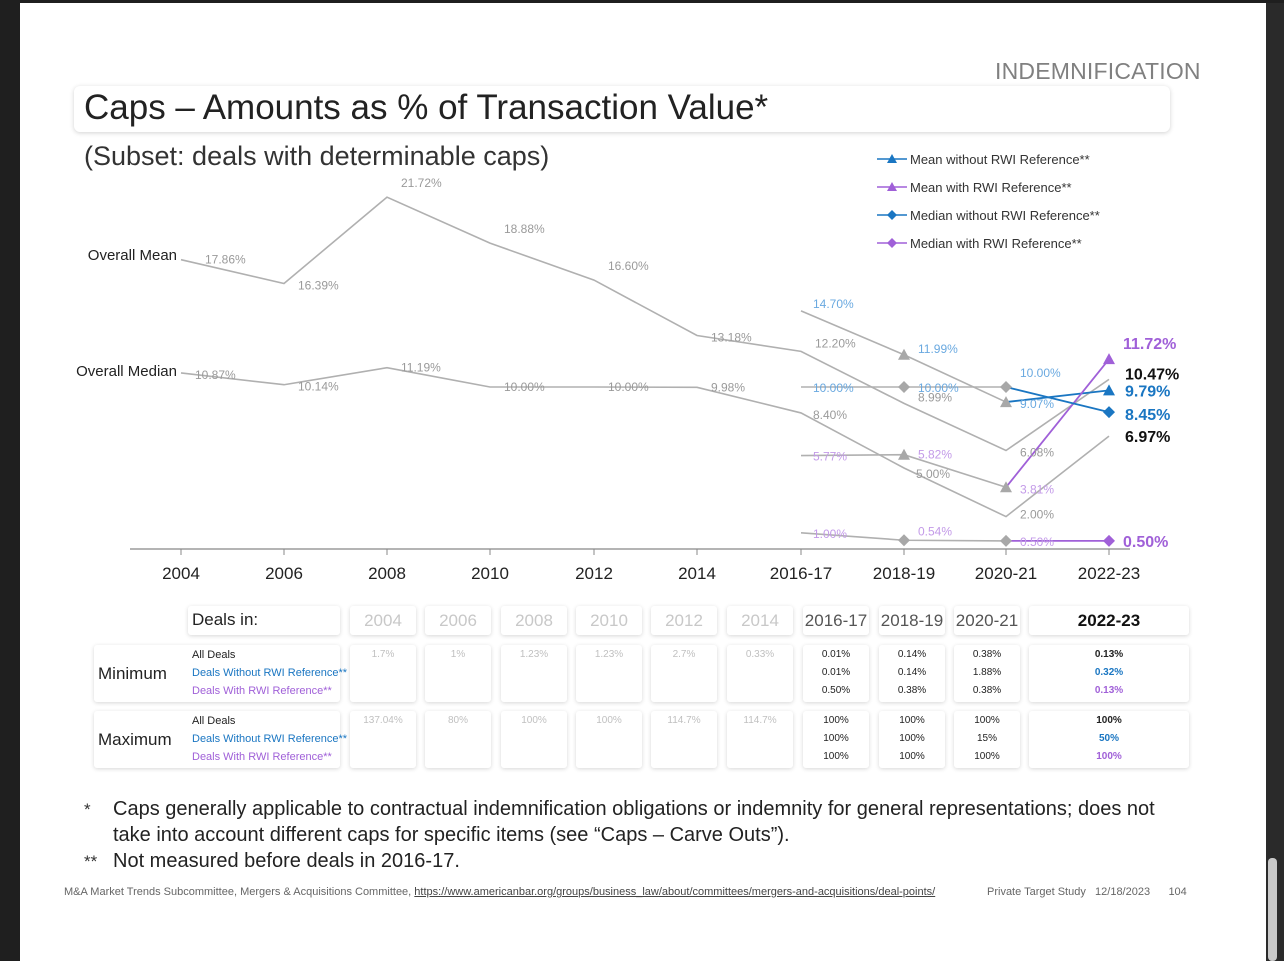 The width and height of the screenshot is (1284, 961). Describe the element at coordinates (836, 620) in the screenshot. I see `table-header-label: 2016-17` at that location.